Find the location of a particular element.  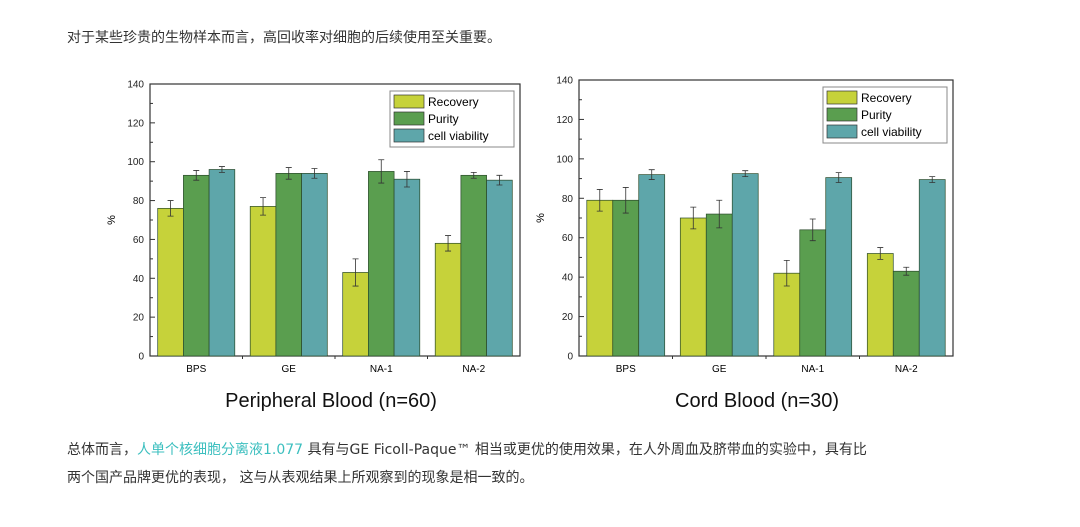

conclusion-prefix: 总体而言， is located at coordinates (102, 450).